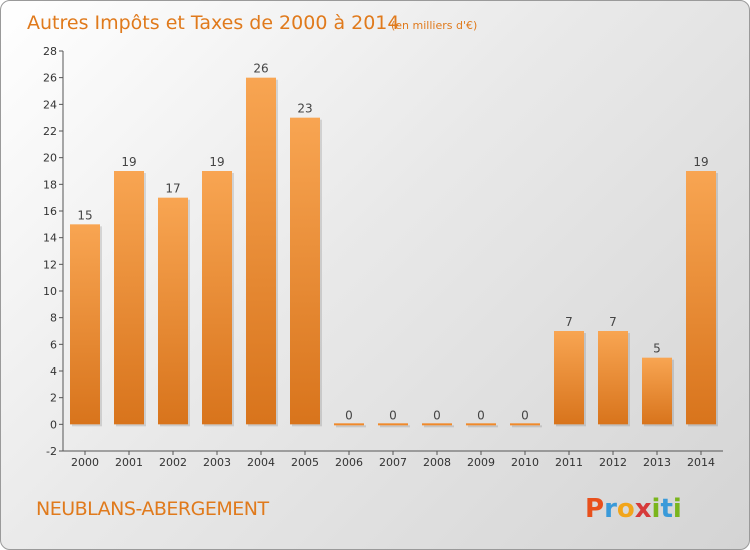 Image resolution: width=750 pixels, height=550 pixels. I want to click on x-tick-label: 2011, so click(569, 462).